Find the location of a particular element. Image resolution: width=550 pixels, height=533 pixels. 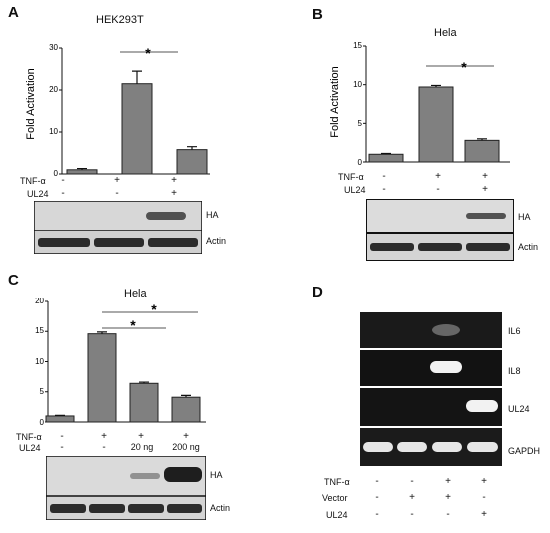

chart-a-ytick: 0 is located at coordinates (56, 173).